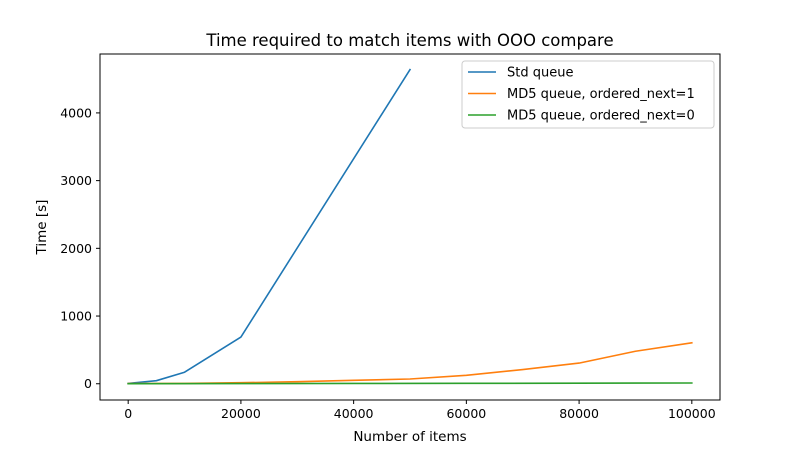 This screenshot has width=800, height=450. I want to click on y-tick-label: 1000, so click(76, 316).